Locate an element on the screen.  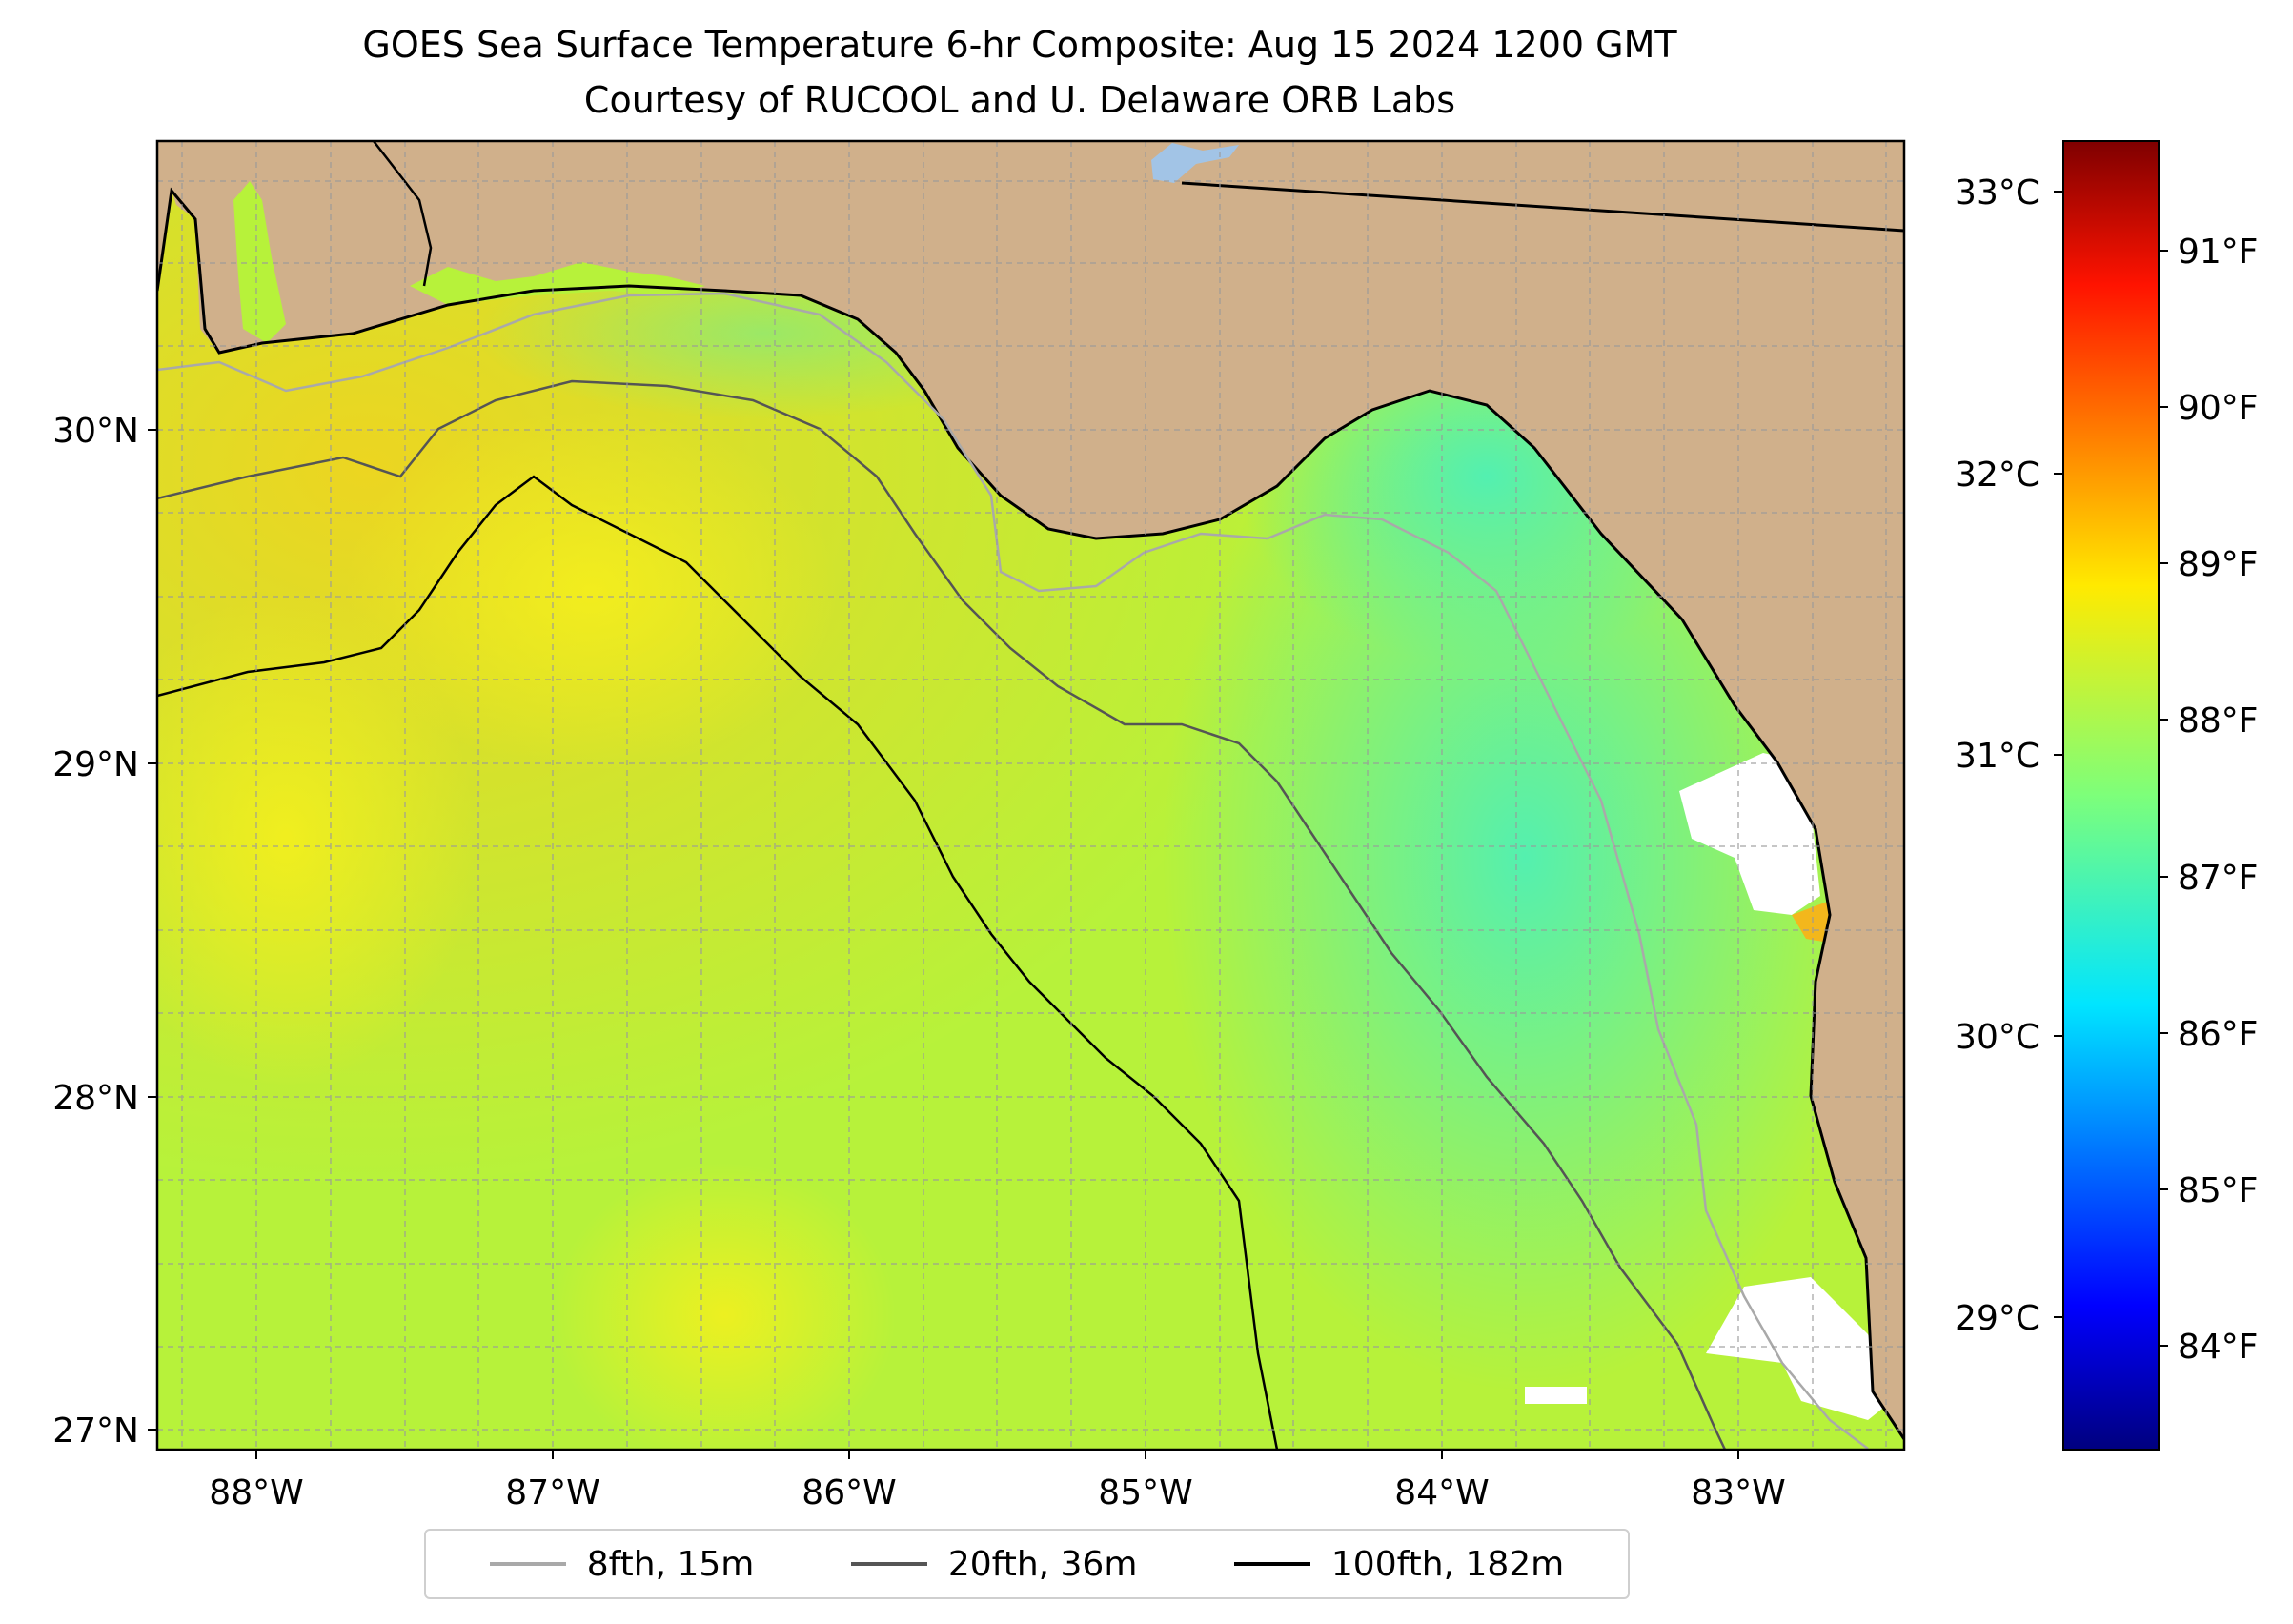
colorbar-ticks is located at coordinates (2111, 769).